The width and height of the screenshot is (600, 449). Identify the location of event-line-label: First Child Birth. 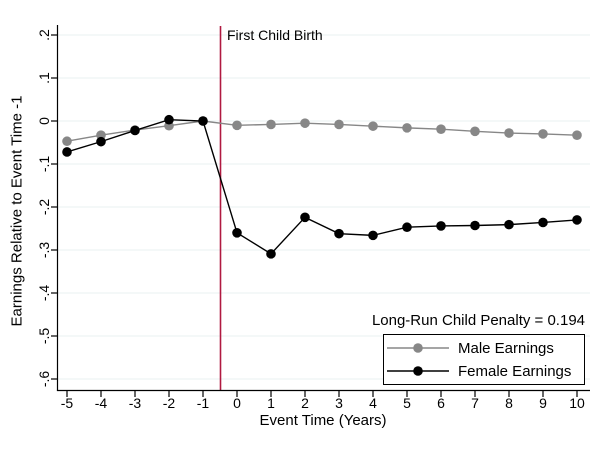
(275, 35).